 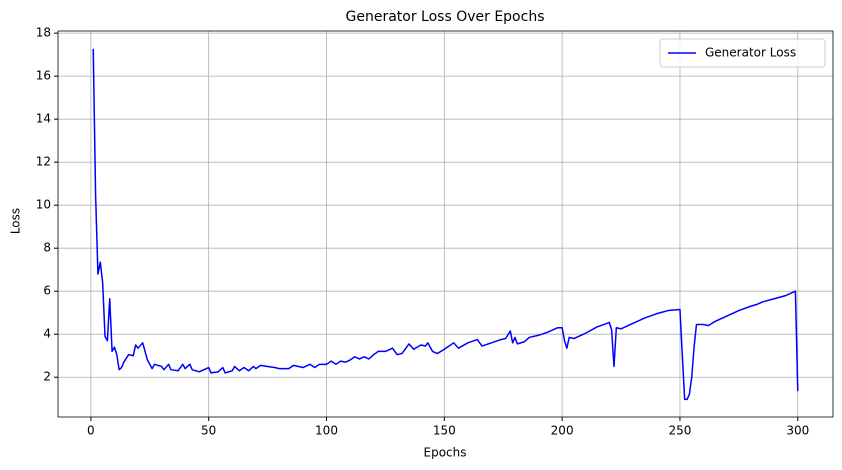 I want to click on y-tick-label: 8, so click(x=47, y=248).